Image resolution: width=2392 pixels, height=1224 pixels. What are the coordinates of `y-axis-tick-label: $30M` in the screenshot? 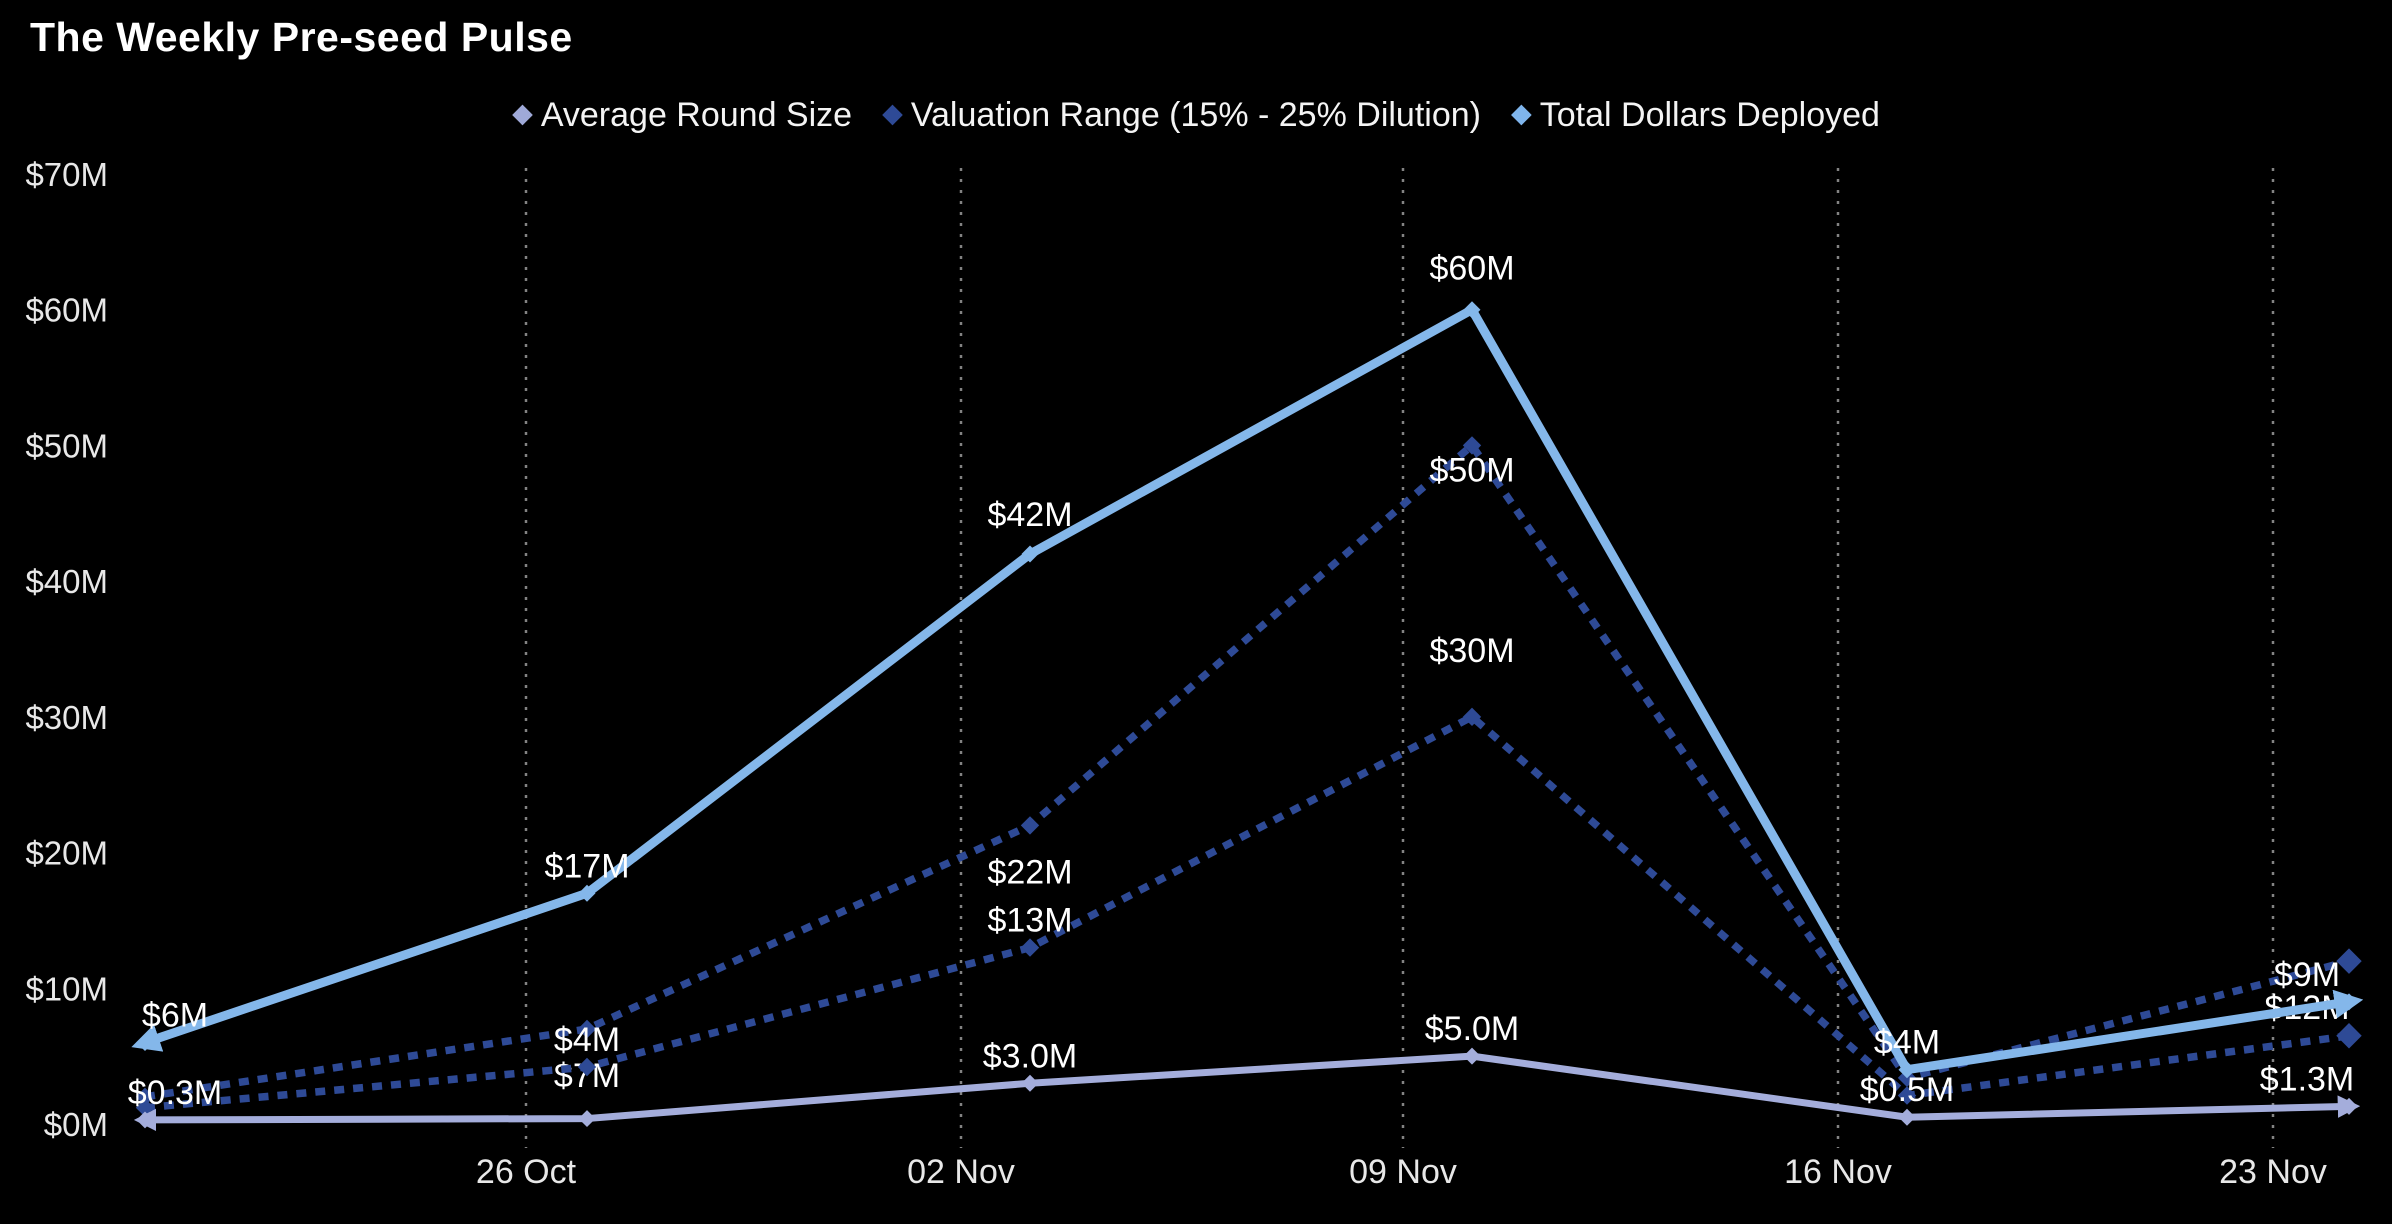 It's located at (66, 717).